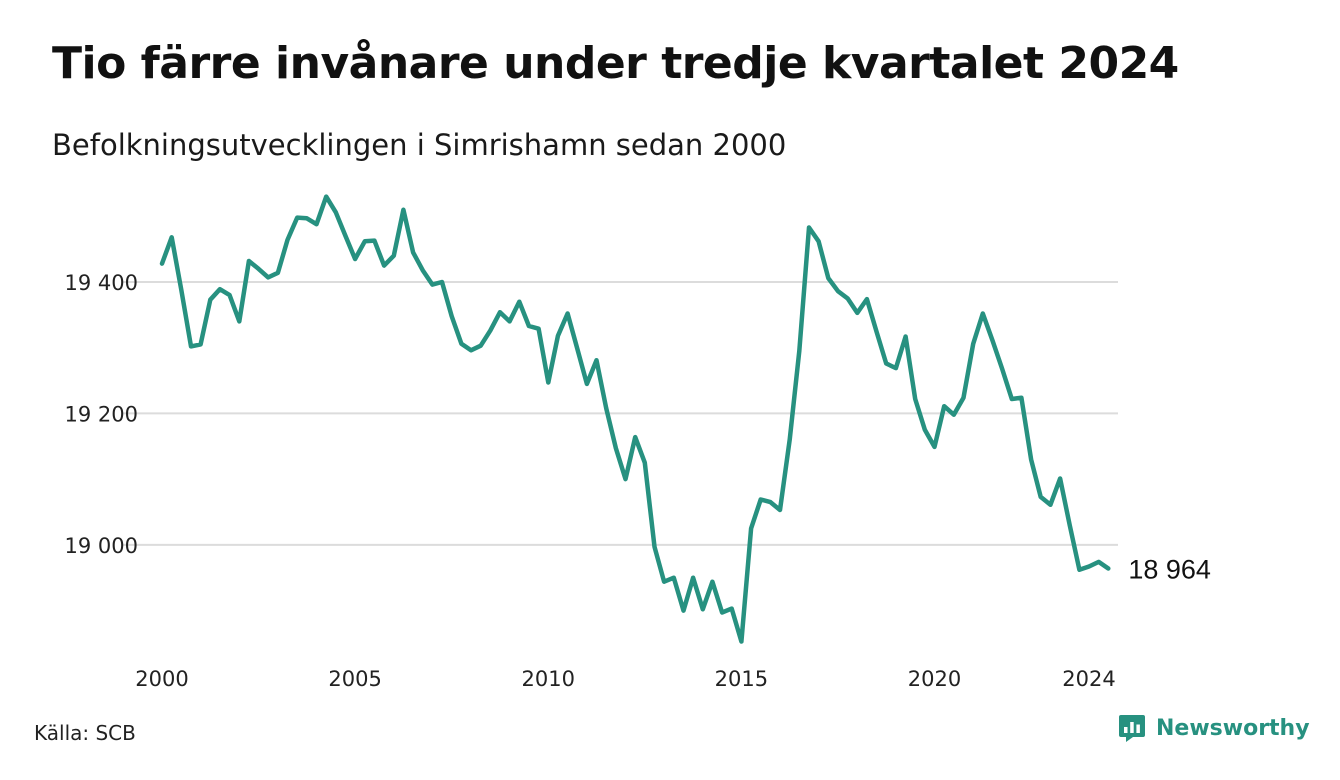  What do you see at coordinates (548, 679) in the screenshot?
I see `x-tick-label: 2010` at bounding box center [548, 679].